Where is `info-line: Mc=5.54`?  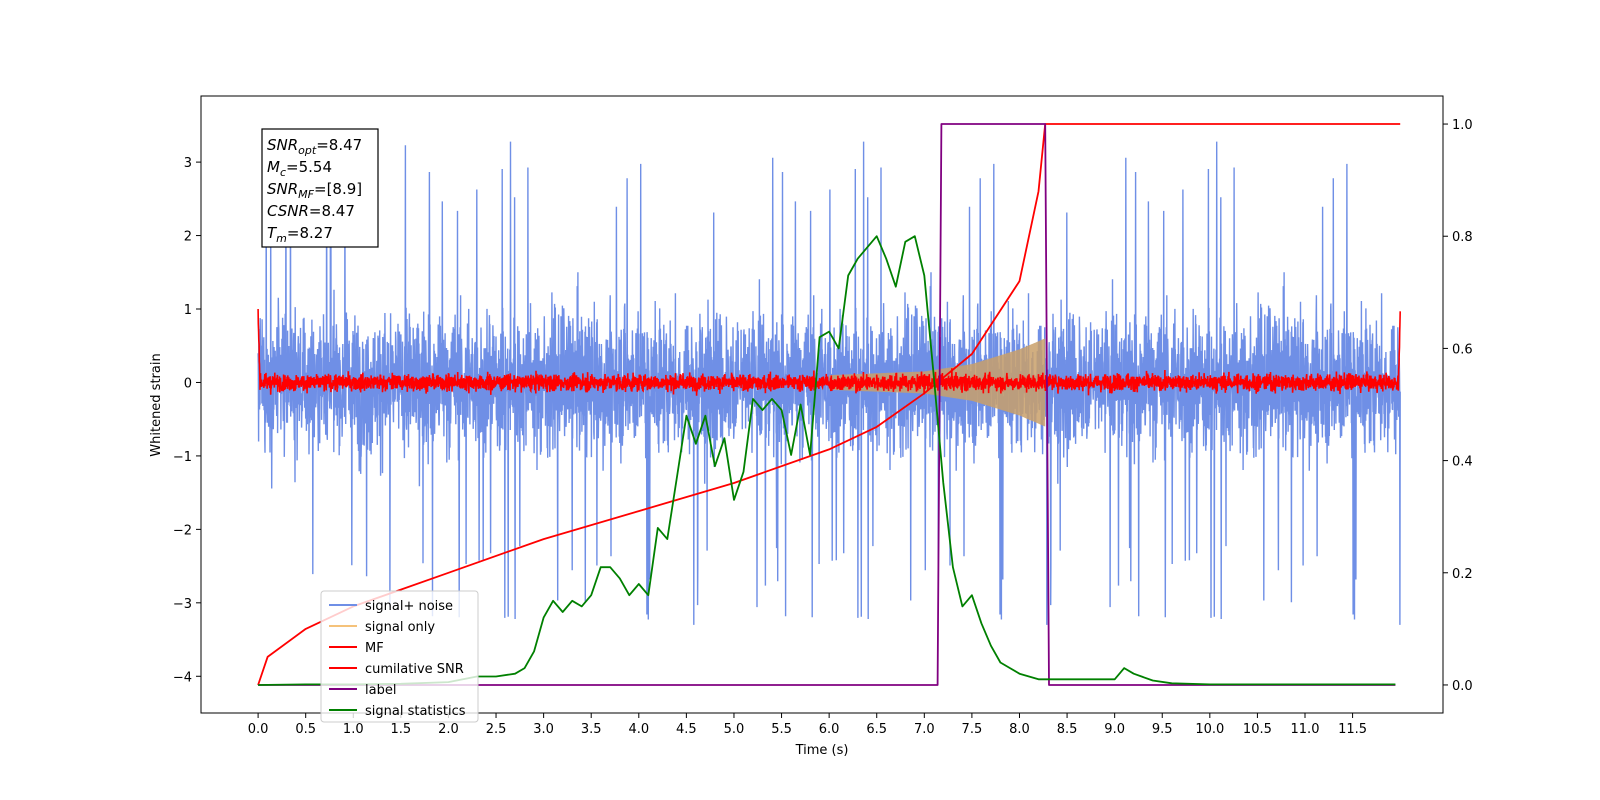 info-line: Mc=5.54 is located at coordinates (299, 168).